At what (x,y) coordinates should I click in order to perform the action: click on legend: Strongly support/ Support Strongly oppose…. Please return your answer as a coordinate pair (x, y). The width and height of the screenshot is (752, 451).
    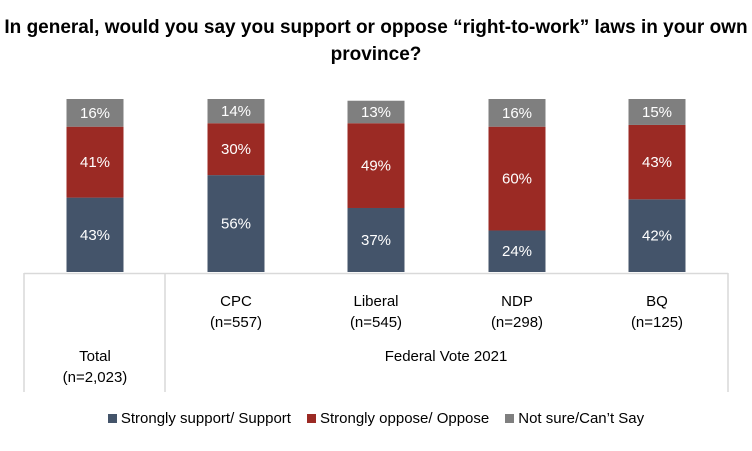
    Looking at the image, I should click on (376, 418).